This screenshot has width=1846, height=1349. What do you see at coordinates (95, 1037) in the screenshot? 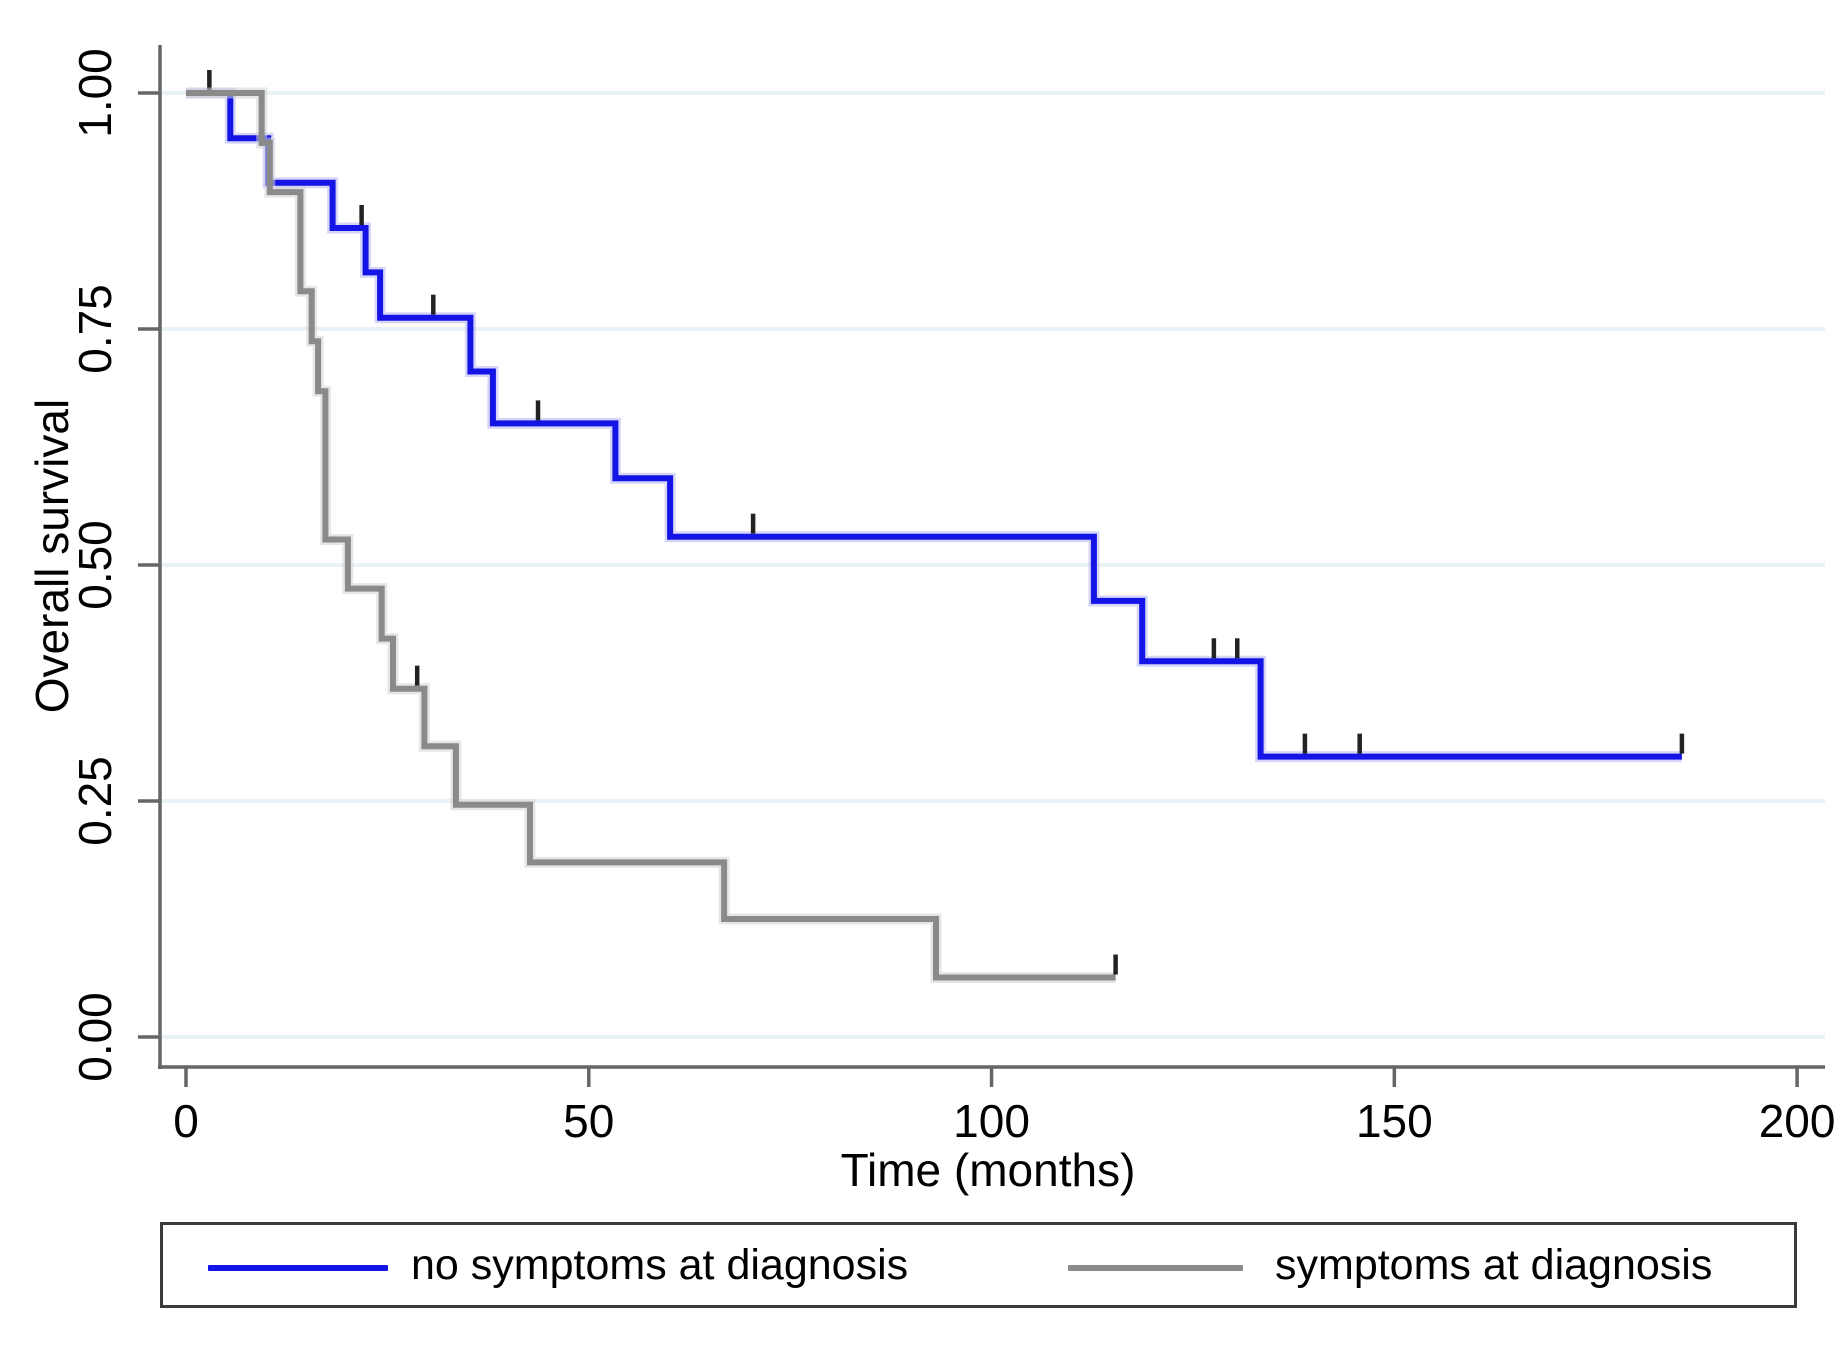
I see `y-tick-label-0.00: 0.00` at bounding box center [95, 1037].